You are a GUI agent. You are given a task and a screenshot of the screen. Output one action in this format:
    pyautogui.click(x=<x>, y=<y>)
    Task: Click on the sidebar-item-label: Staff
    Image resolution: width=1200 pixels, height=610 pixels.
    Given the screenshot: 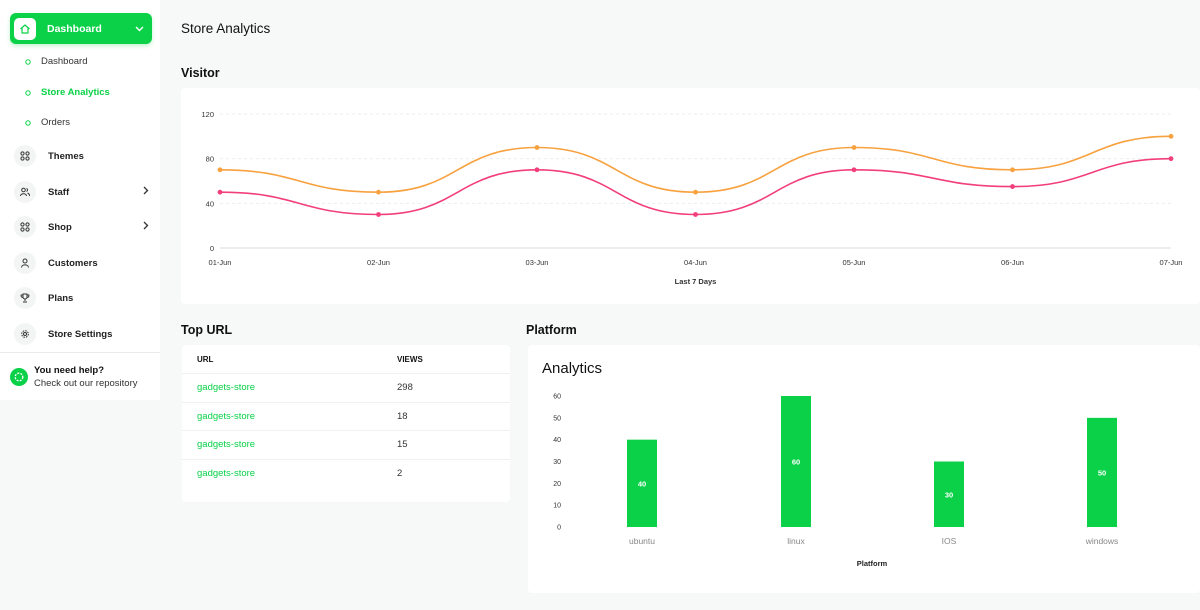 What is the action you would take?
    pyautogui.click(x=59, y=192)
    